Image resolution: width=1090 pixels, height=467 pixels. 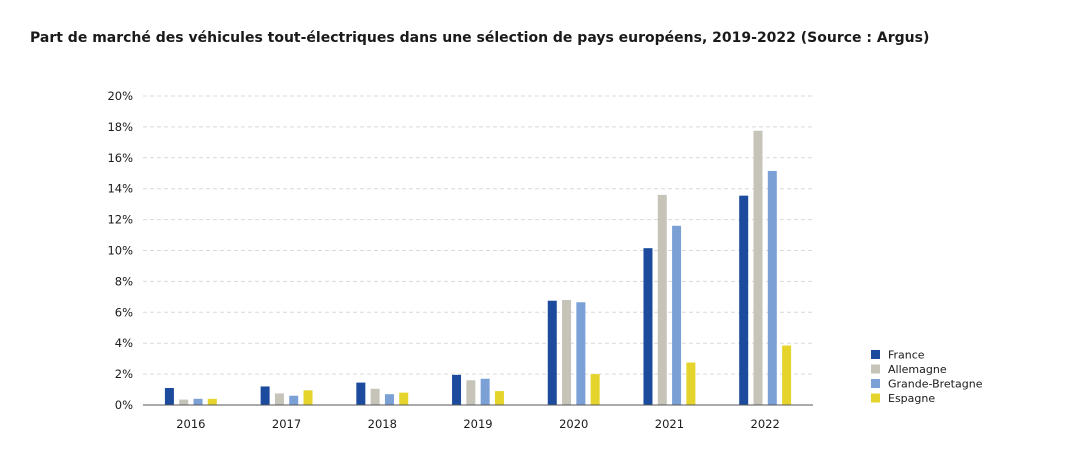 I want to click on y-tick-label: 12%, so click(x=120, y=220).